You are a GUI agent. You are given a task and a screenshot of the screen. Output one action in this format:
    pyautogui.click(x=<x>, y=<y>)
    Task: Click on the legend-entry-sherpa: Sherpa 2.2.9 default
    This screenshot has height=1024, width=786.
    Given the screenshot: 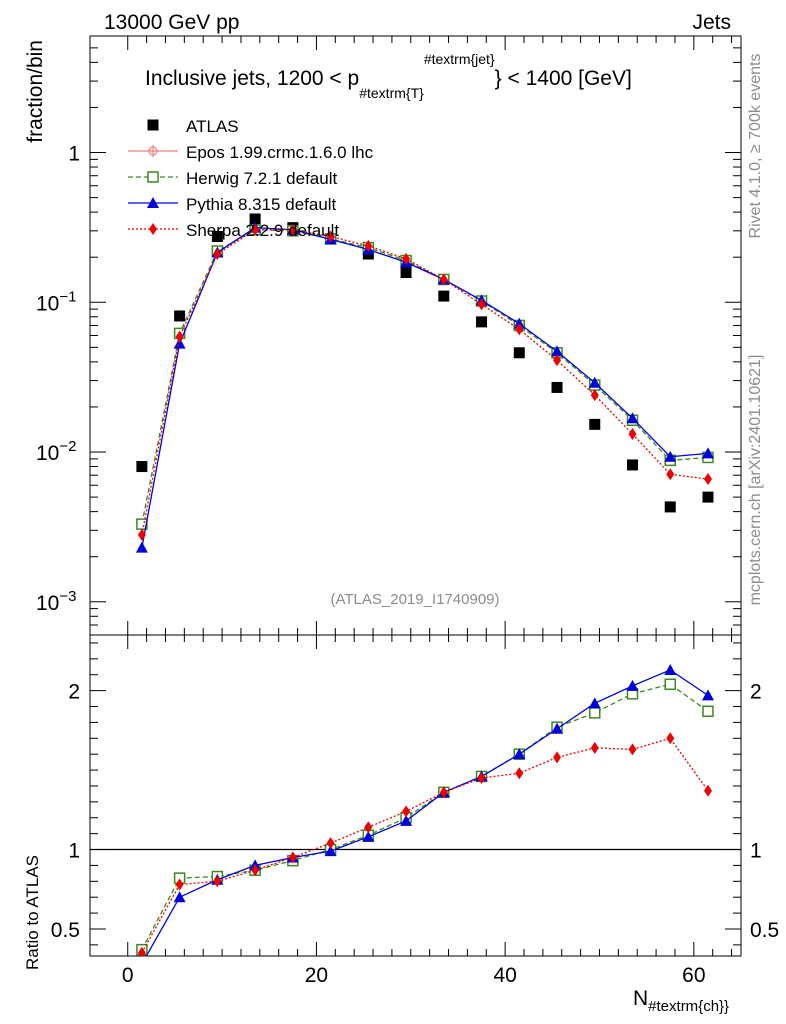 What is the action you would take?
    pyautogui.click(x=233, y=230)
    